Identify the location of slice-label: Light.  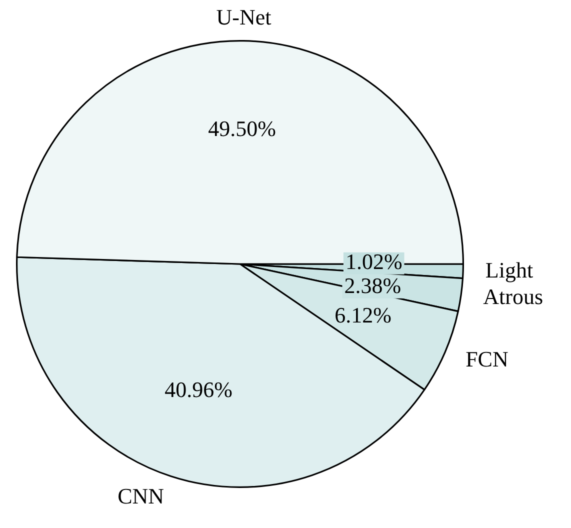
(509, 270).